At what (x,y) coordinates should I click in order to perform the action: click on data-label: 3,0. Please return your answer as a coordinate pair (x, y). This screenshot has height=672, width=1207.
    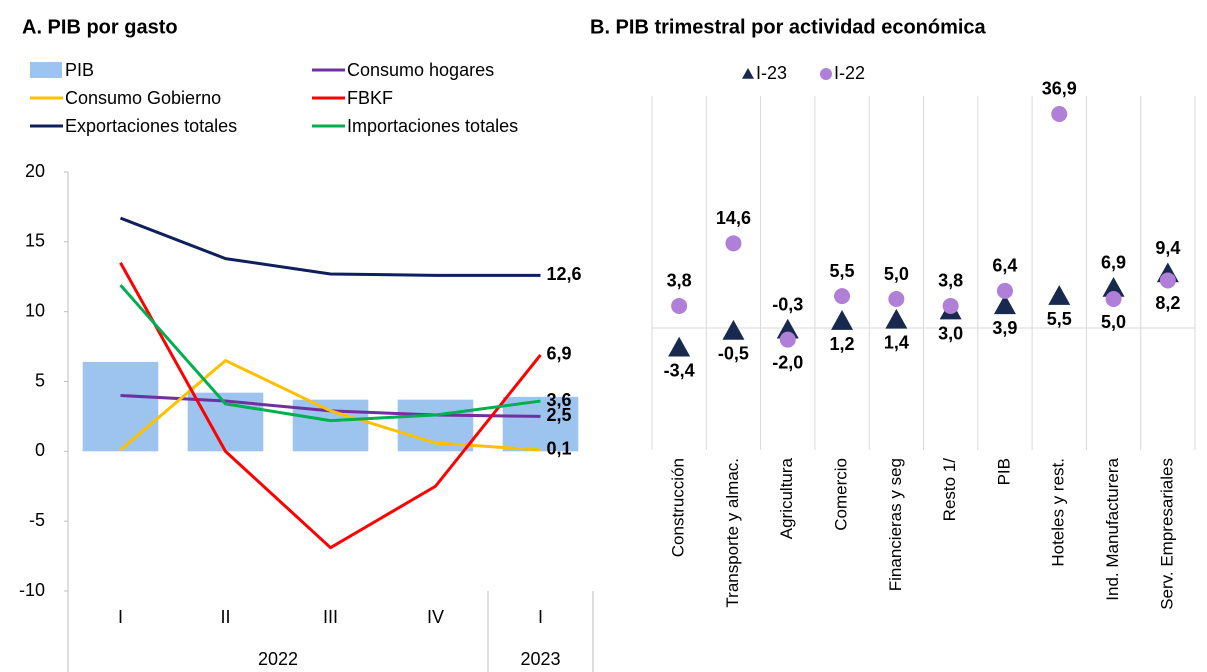
    Looking at the image, I should click on (950, 333).